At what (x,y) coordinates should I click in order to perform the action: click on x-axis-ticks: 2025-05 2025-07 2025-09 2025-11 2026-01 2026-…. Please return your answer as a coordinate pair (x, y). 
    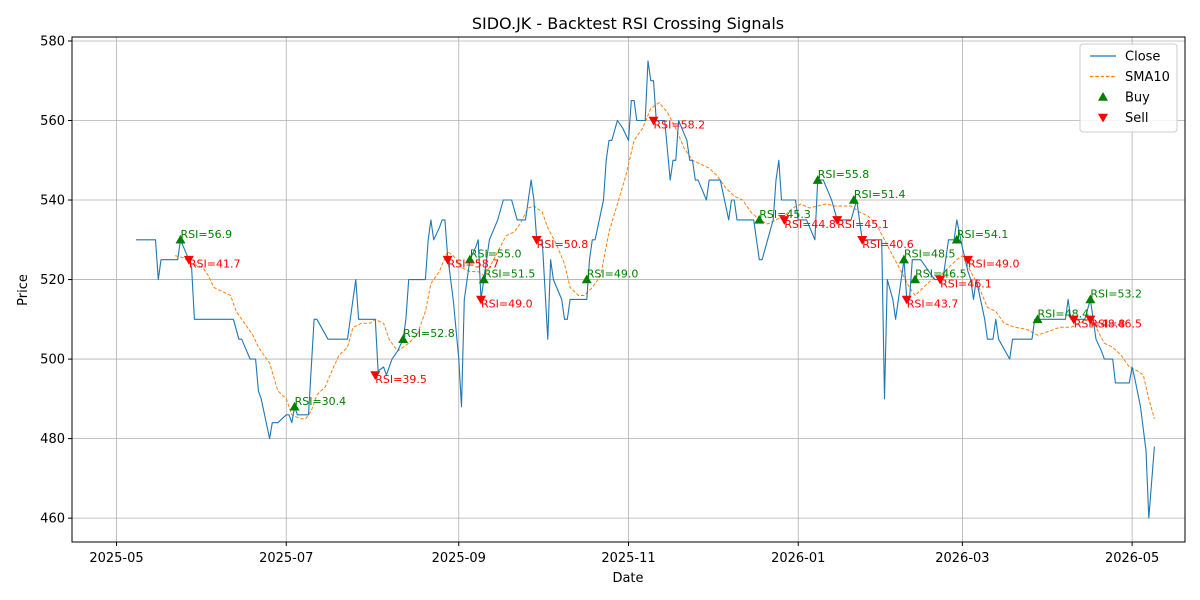
    Looking at the image, I should click on (624, 554).